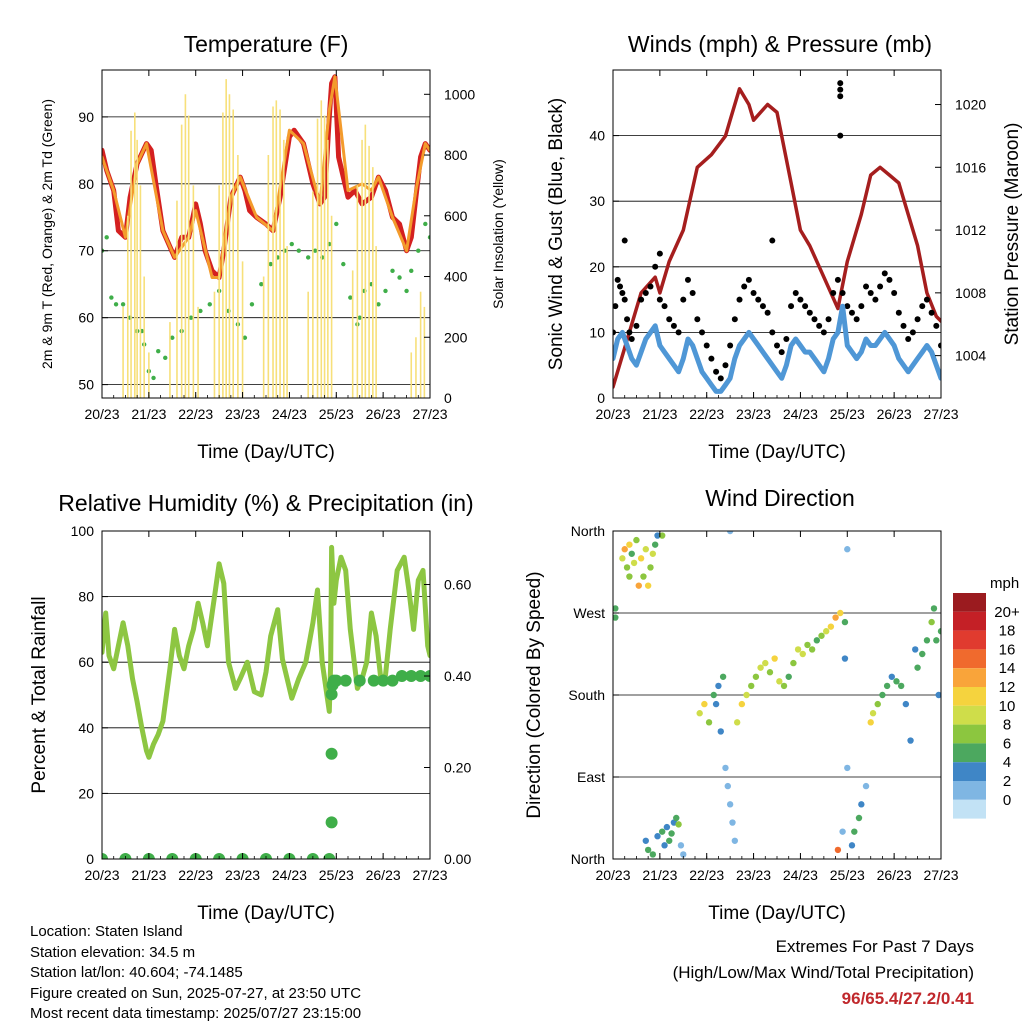 The image size is (1024, 1025). Describe the element at coordinates (589, 613) in the screenshot. I see `y-tick-label: West` at that location.